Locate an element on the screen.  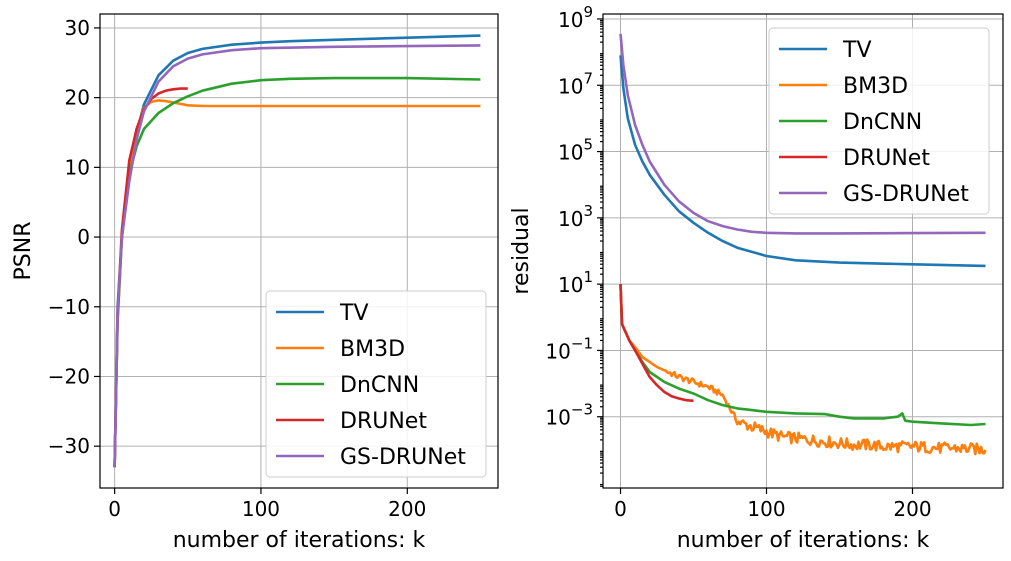
series-line-tv is located at coordinates (802, 161).